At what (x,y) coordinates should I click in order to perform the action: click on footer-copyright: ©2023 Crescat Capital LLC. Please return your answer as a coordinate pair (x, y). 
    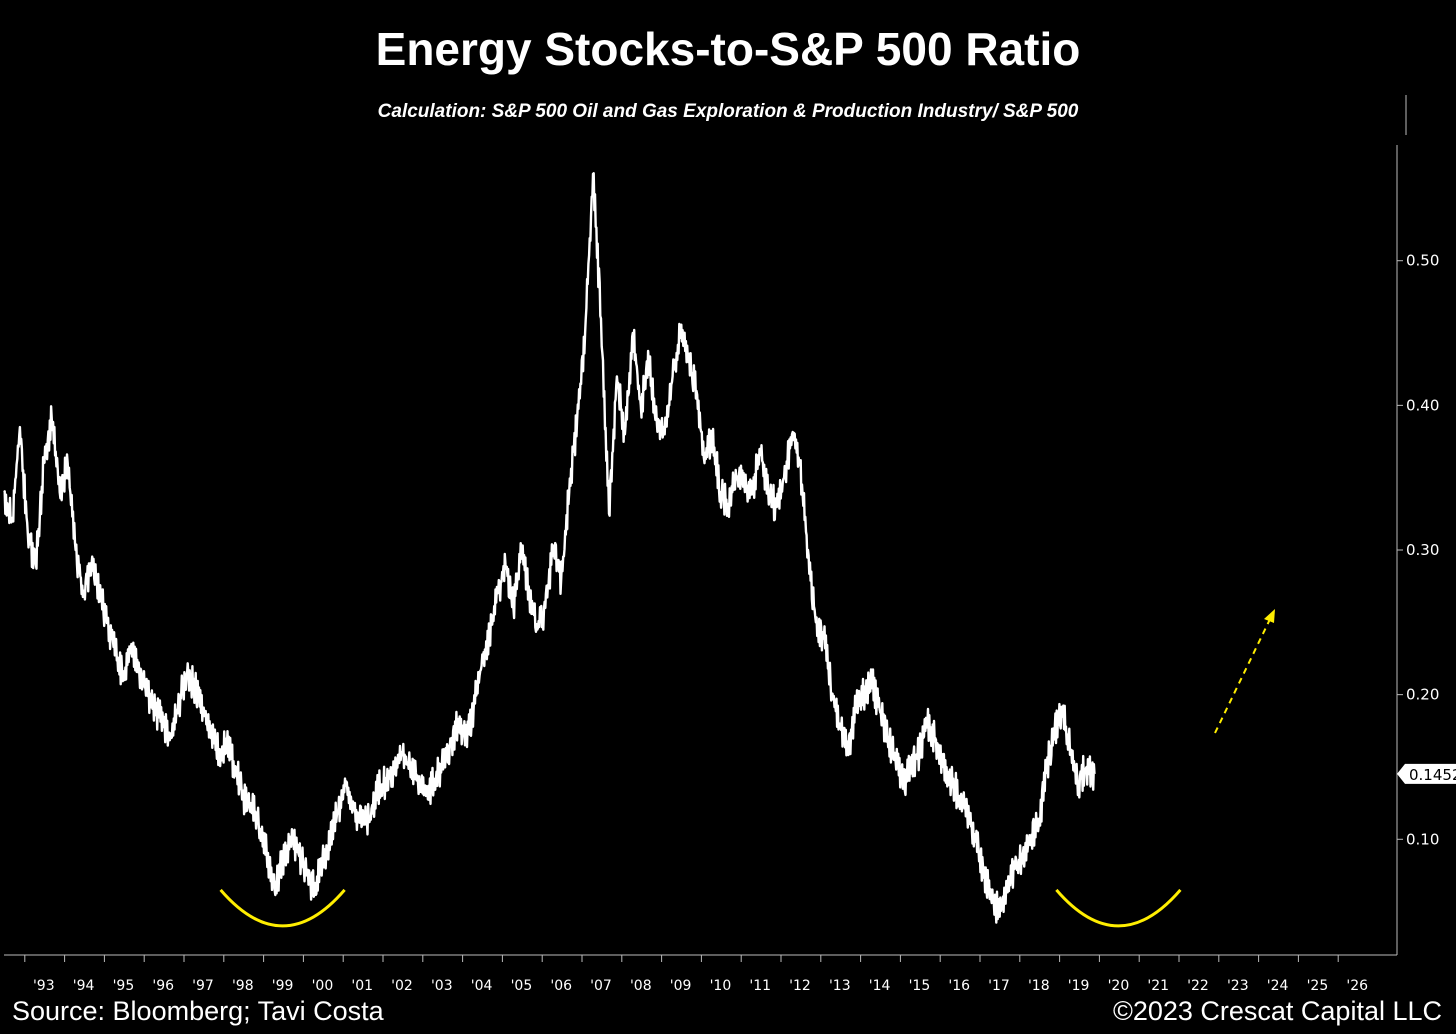
    Looking at the image, I should click on (1277, 1011).